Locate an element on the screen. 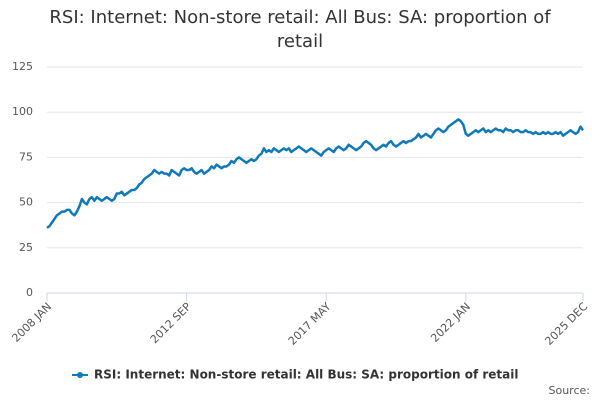  y-tick-label: 50 is located at coordinates (26, 202).